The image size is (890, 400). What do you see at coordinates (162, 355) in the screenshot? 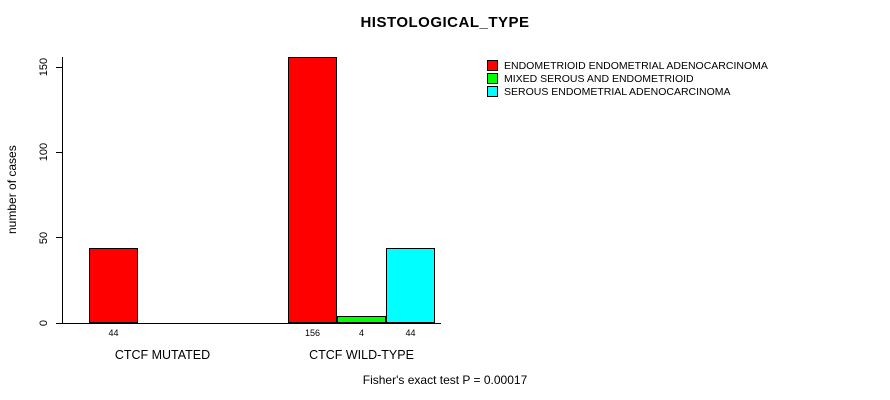
I see `category-label: CTCF MUTATED` at bounding box center [162, 355].